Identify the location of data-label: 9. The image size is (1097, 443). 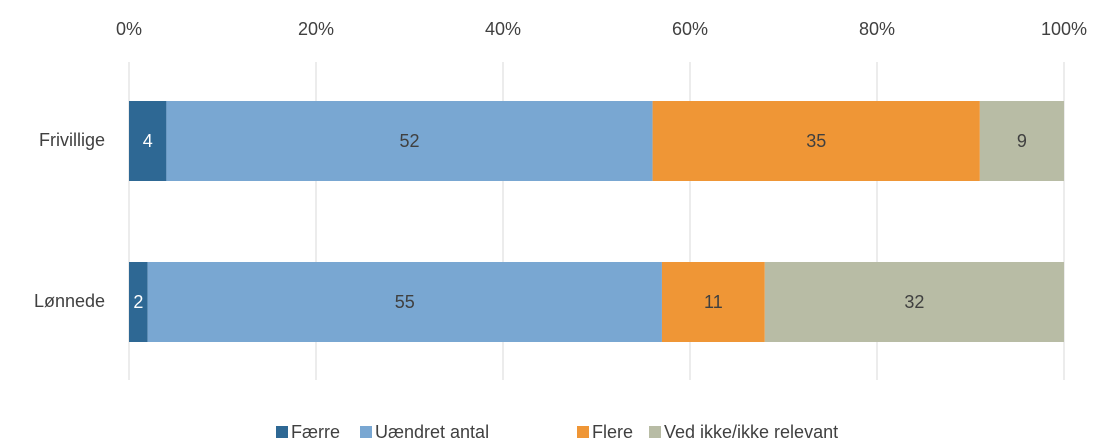
(1022, 141).